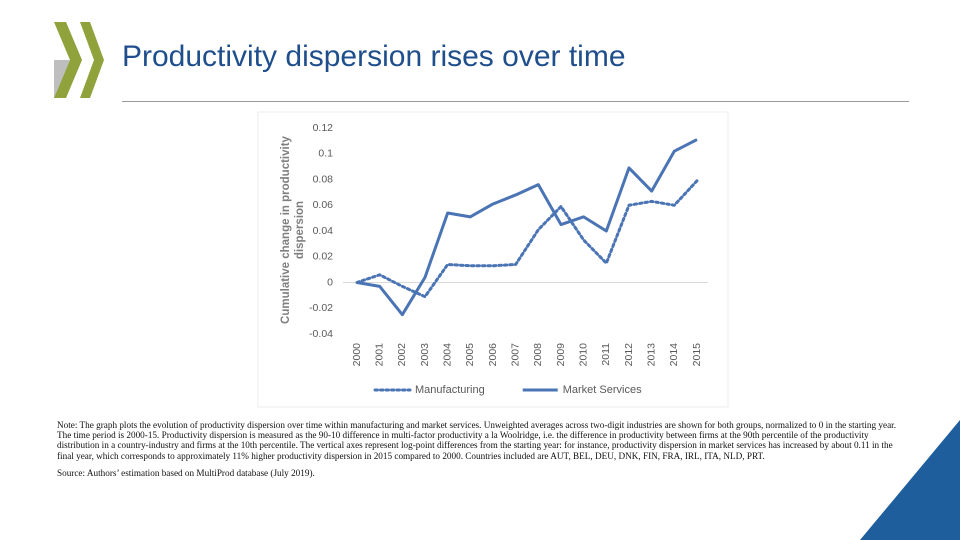  What do you see at coordinates (357, 355) in the screenshot?
I see `x-tick-label: 2000` at bounding box center [357, 355].